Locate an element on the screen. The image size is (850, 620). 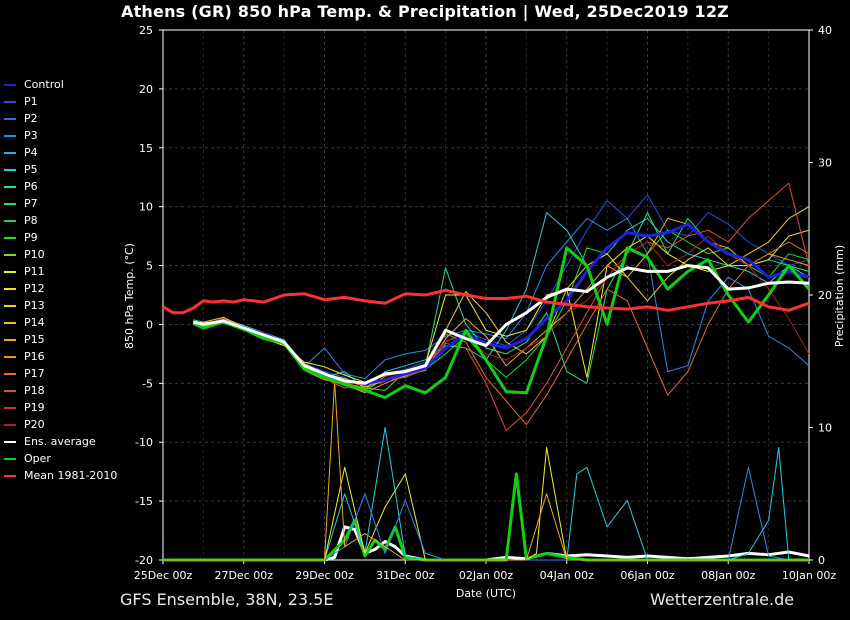
legend-label: P16 is located at coordinates (34, 356).